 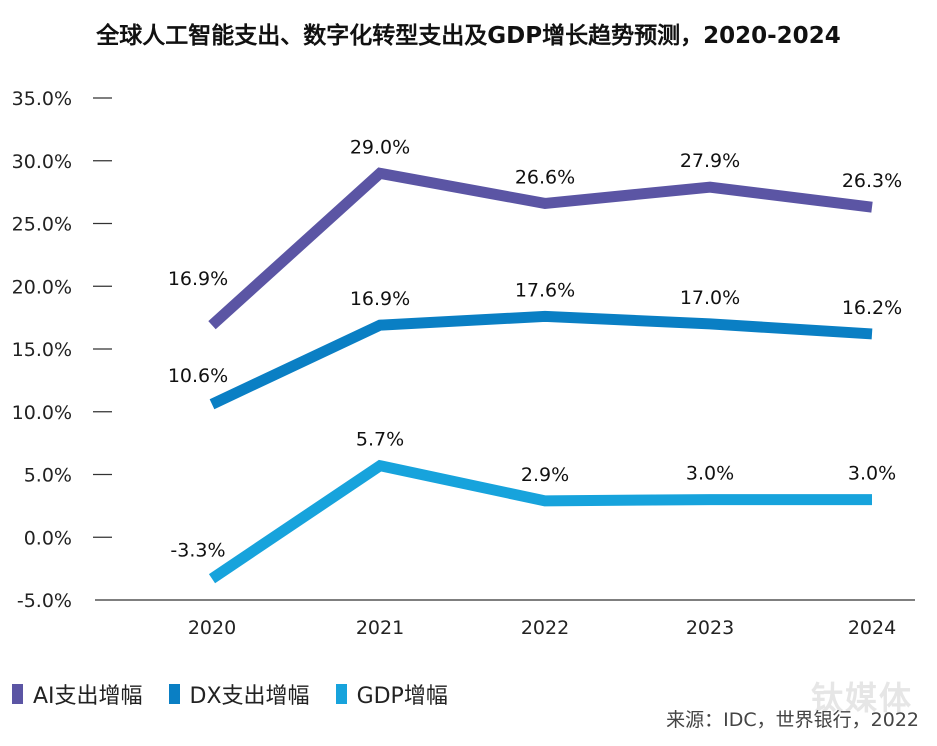 I want to click on legend-label: GDP增幅, so click(x=402, y=696).